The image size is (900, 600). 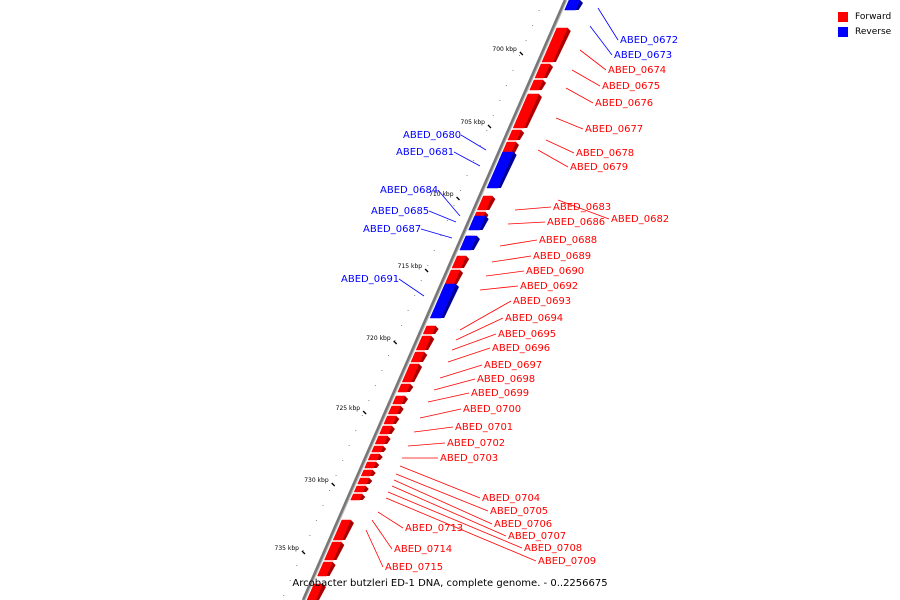 What do you see at coordinates (624, 103) in the screenshot?
I see `gene-label: ABED_0676` at bounding box center [624, 103].